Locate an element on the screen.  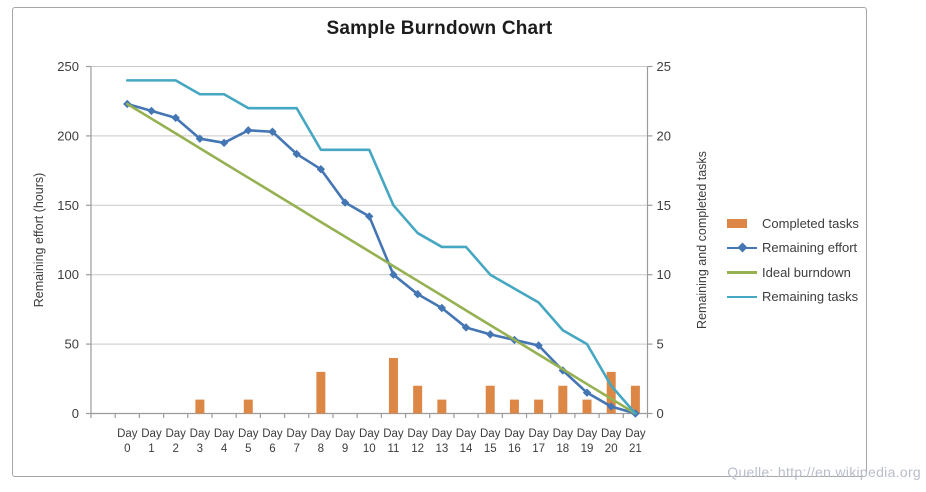
x-axis-label: 5 is located at coordinates (248, 449).